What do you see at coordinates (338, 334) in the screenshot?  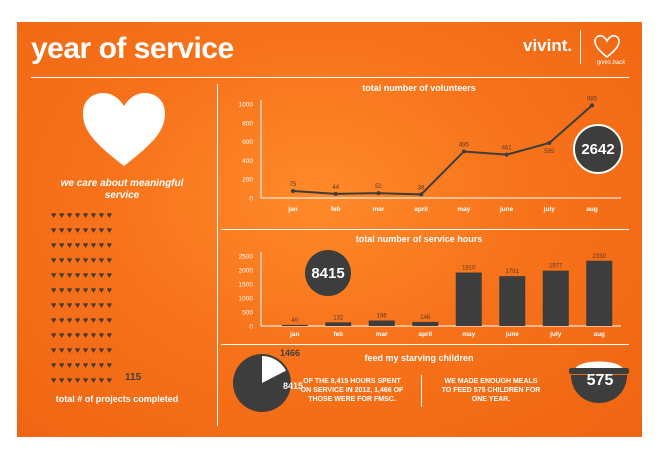 I see `x-tick-label: feb` at bounding box center [338, 334].